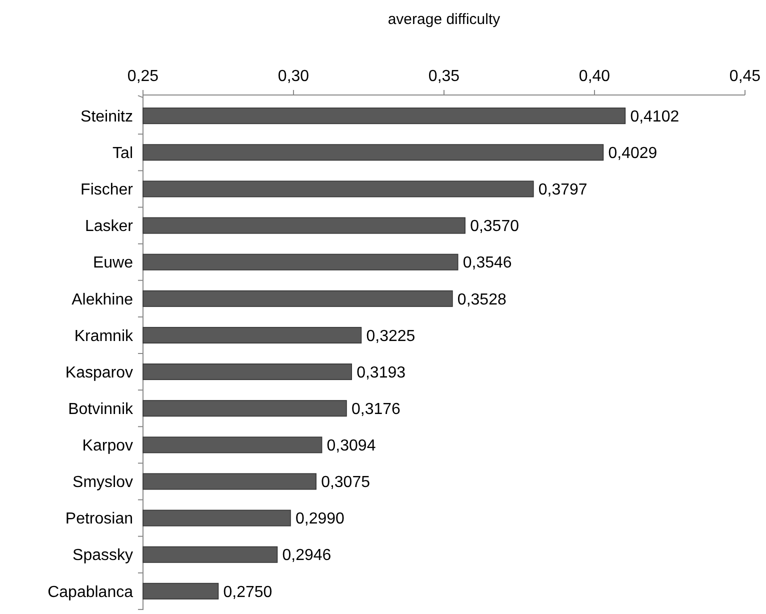 This screenshot has height=614, width=766. I want to click on data-label: 0,3193, so click(381, 373).